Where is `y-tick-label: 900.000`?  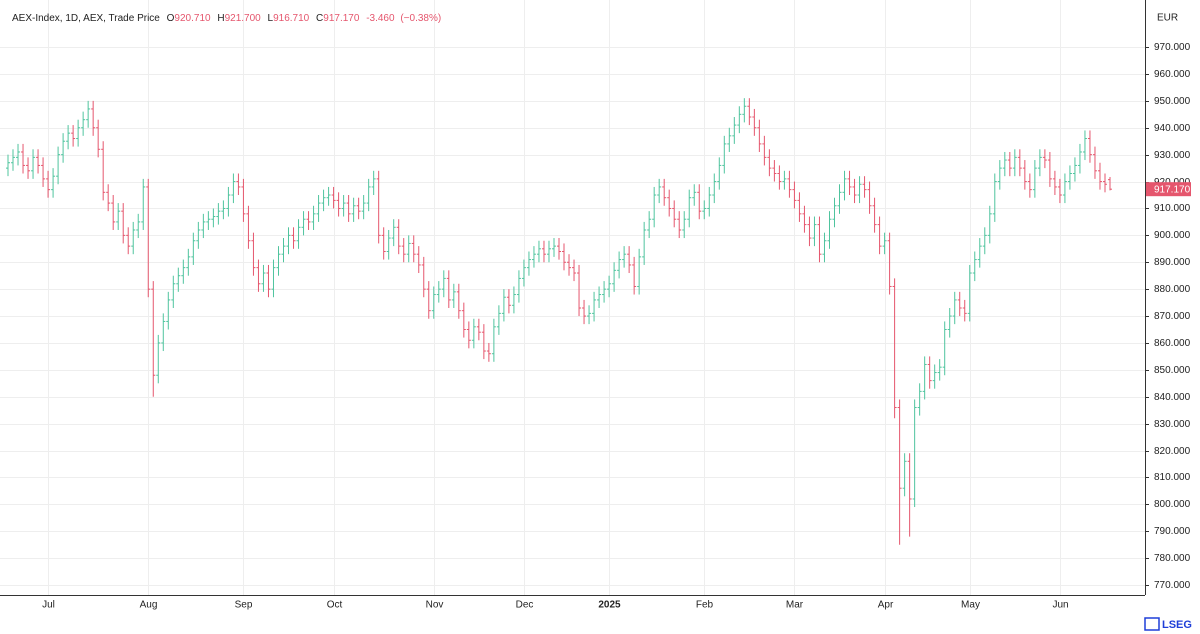 y-tick-label: 900.000 is located at coordinates (1172, 235).